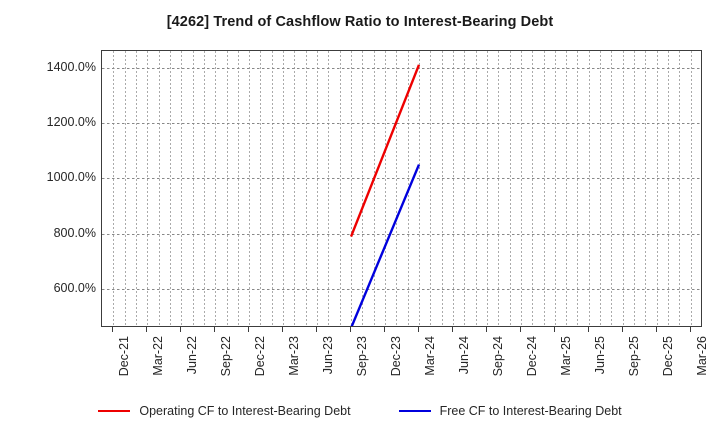 Image resolution: width=720 pixels, height=440 pixels. What do you see at coordinates (74, 288) in the screenshot?
I see `y-tick-label: 600.0%` at bounding box center [74, 288].